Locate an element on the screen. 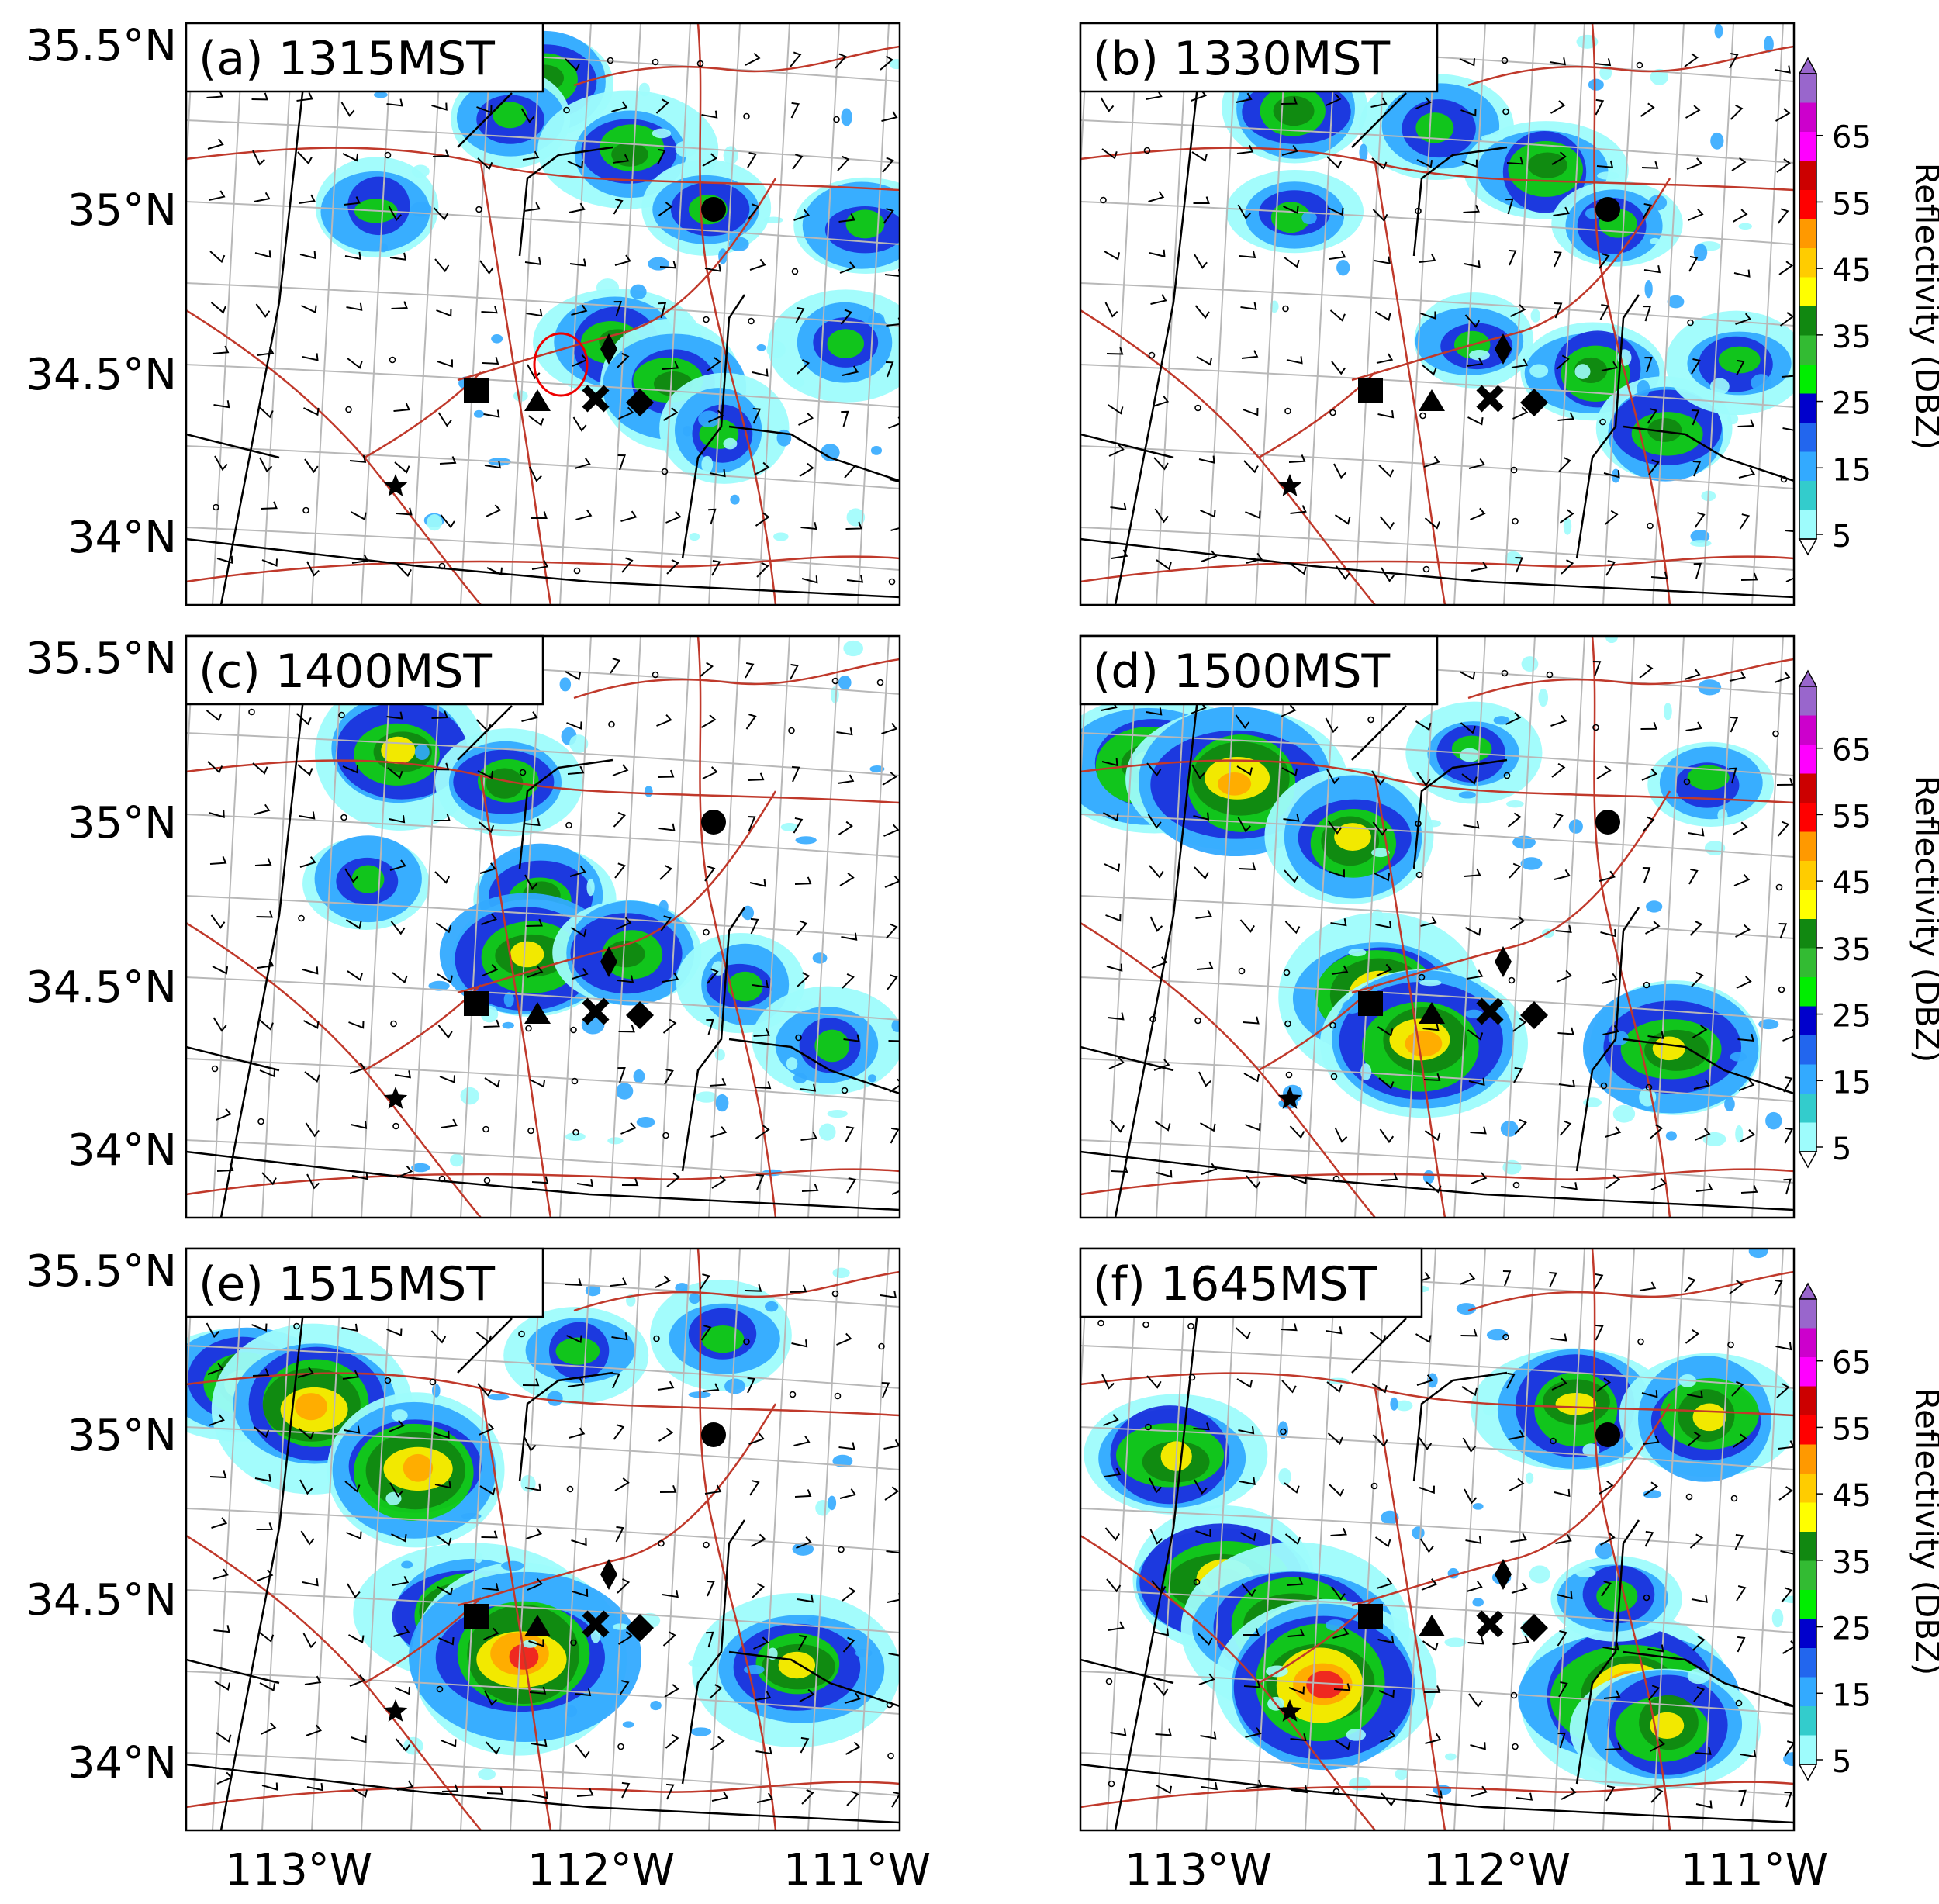 The height and width of the screenshot is (1904, 1939). lon-label: 112°W is located at coordinates (601, 1870).